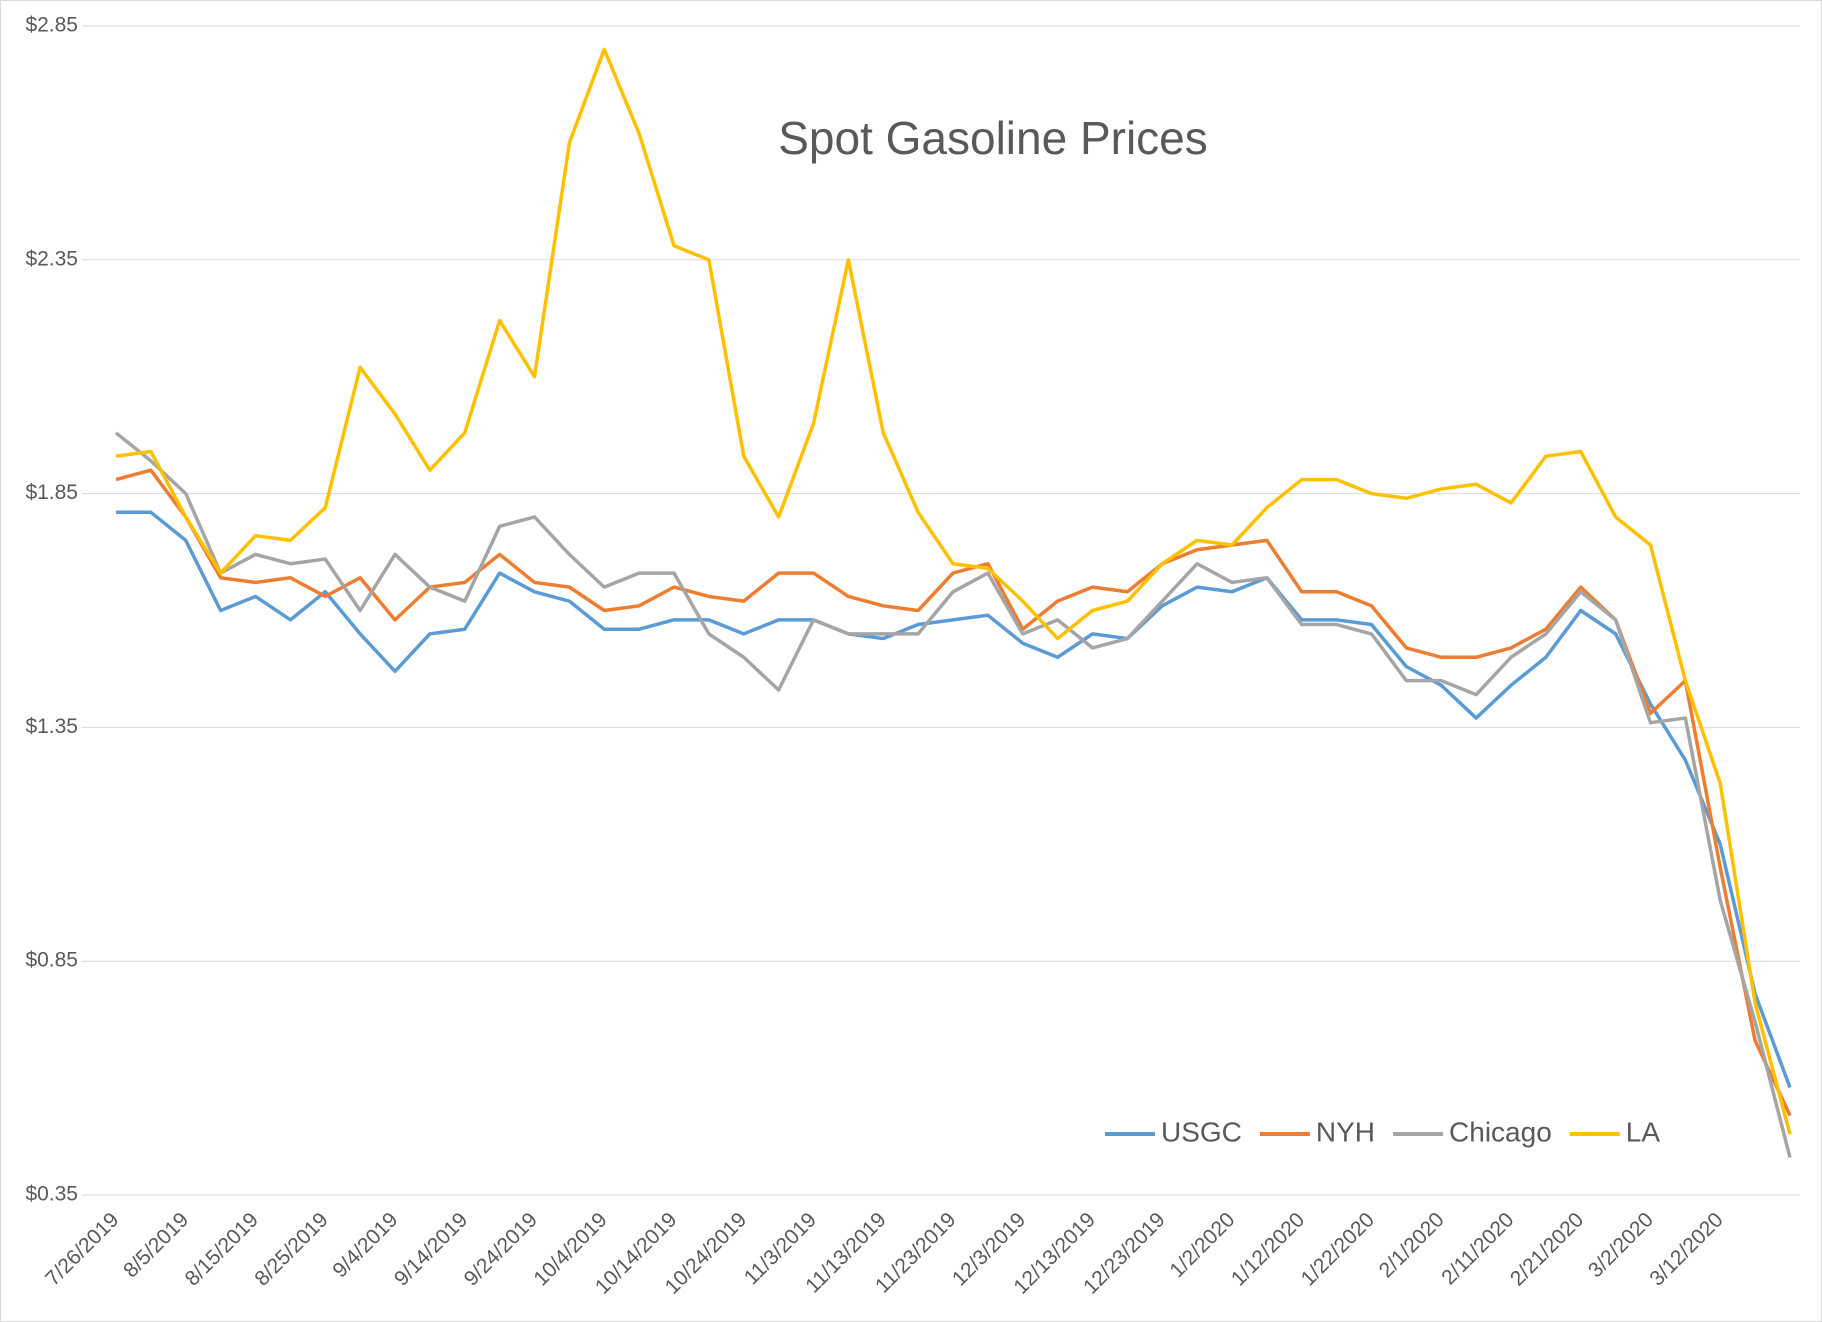  What do you see at coordinates (1500, 1131) in the screenshot?
I see `legend-label: Chicago` at bounding box center [1500, 1131].